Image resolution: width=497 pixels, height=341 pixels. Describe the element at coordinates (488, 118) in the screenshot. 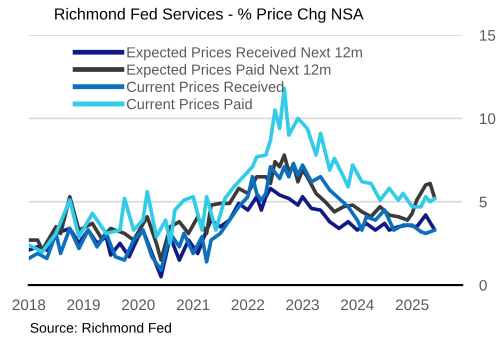

I see `y-tick-label: 10` at that location.